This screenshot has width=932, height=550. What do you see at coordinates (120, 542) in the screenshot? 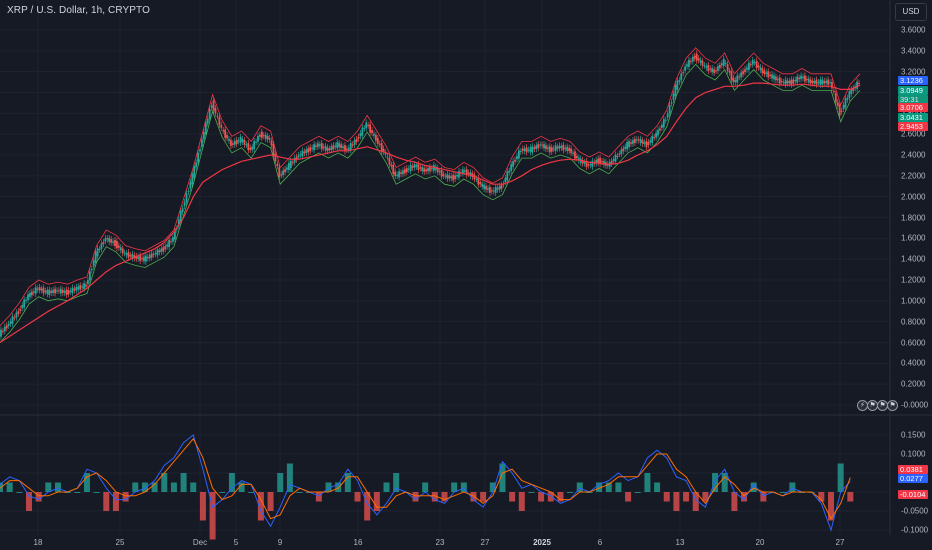
I see `time-axis-label: 25` at bounding box center [120, 542].